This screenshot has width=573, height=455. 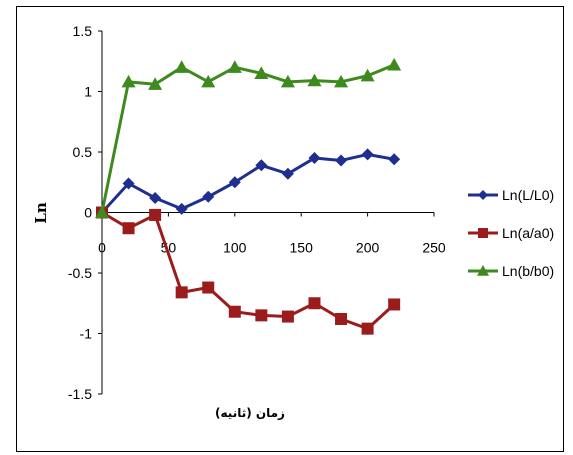 I want to click on x-tick-label: 100, so click(x=235, y=248).